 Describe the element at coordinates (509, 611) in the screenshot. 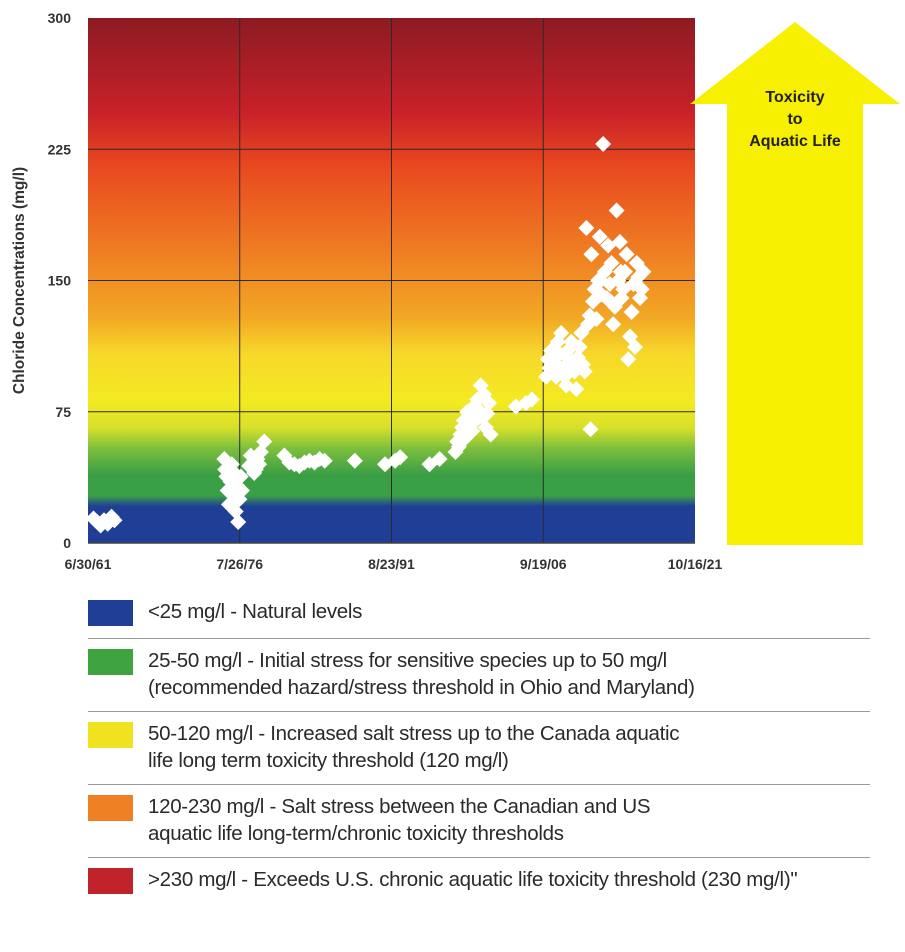

I see `legend-text: <25 mg/l - Natural levels` at that location.